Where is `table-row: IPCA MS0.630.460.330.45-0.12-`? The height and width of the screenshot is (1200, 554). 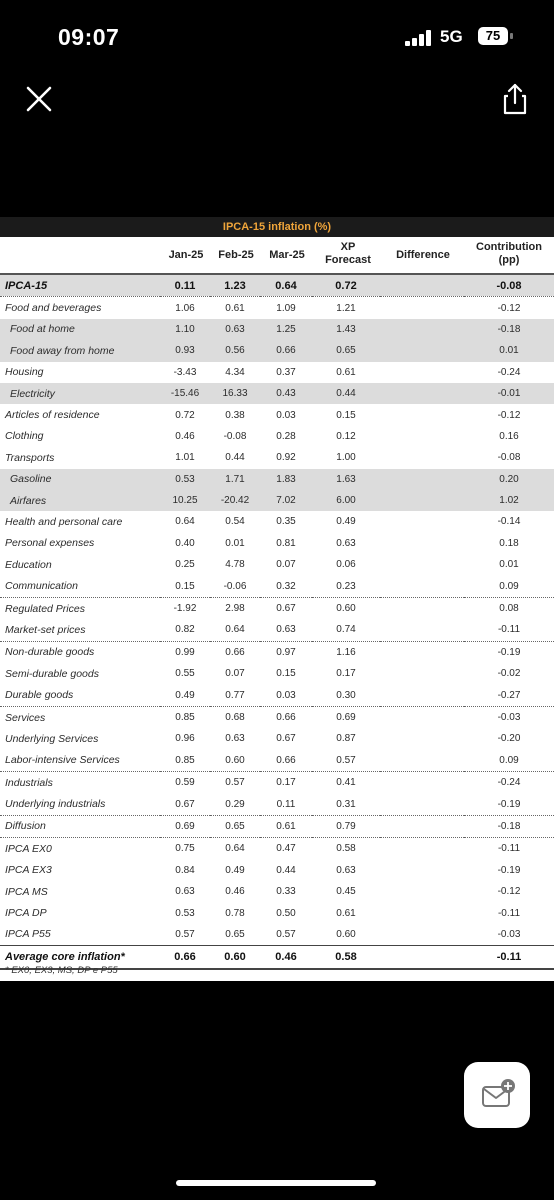
table-row: IPCA MS0.630.460.330.45-0.12- is located at coordinates (277, 891).